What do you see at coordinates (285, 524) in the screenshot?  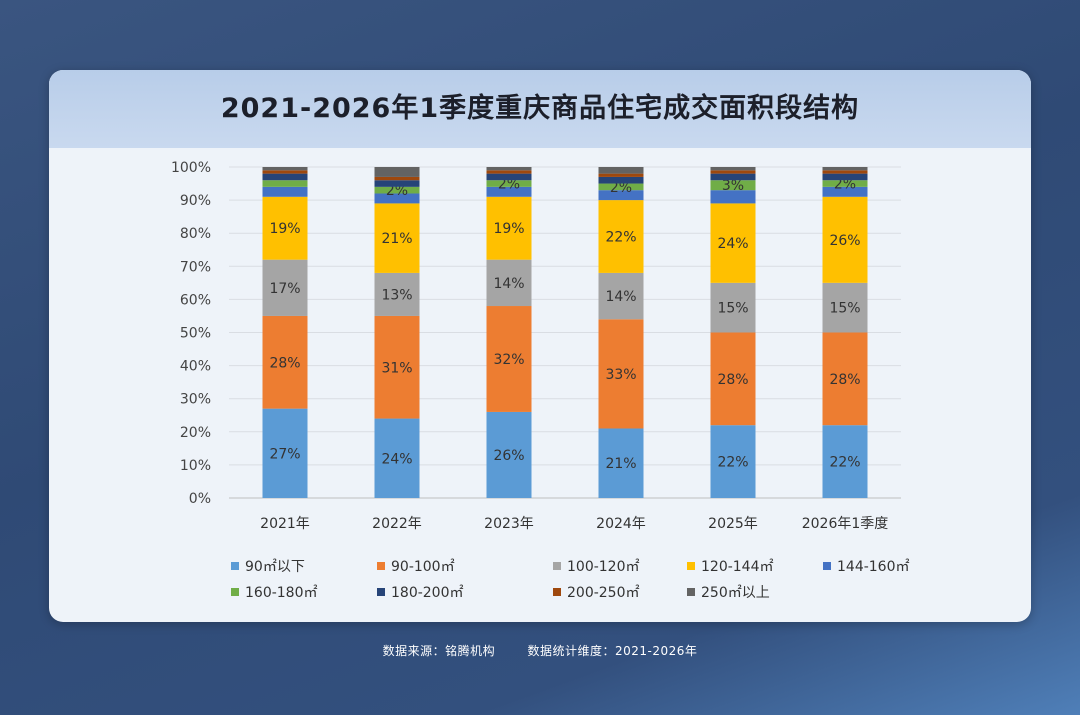 I see `x-tick-label: 2021年` at bounding box center [285, 524].